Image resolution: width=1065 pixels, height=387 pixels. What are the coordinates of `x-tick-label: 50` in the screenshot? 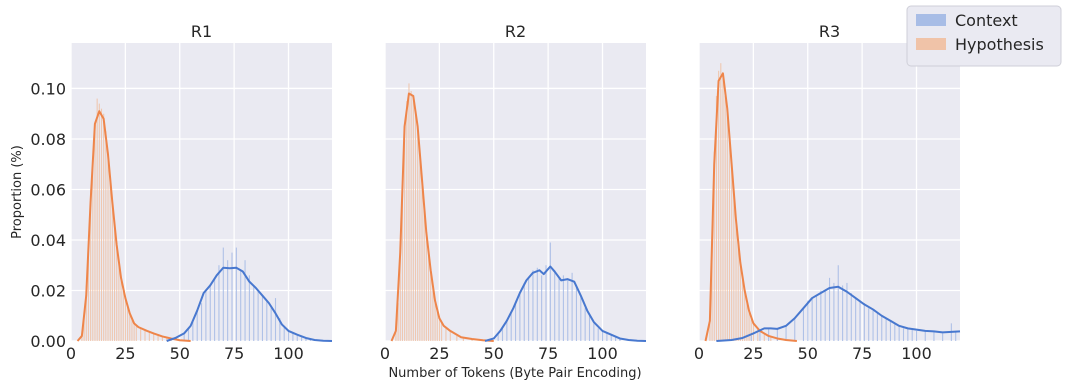 It's located at (808, 353).